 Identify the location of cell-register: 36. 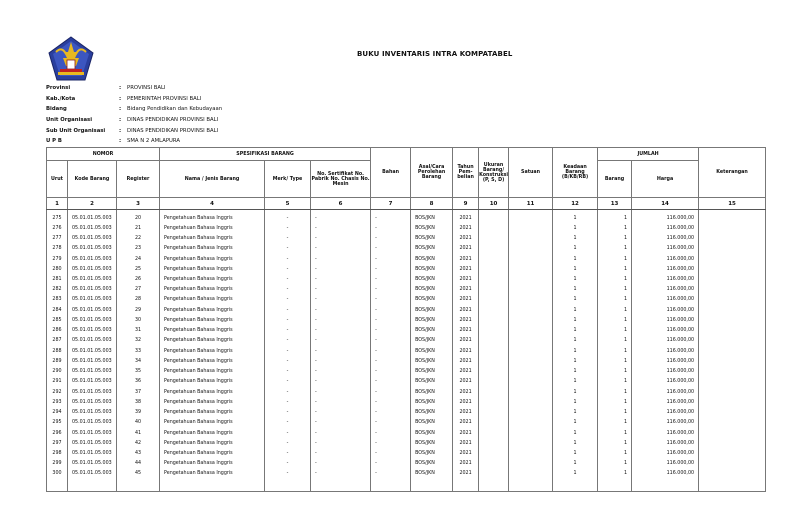
(138, 381).